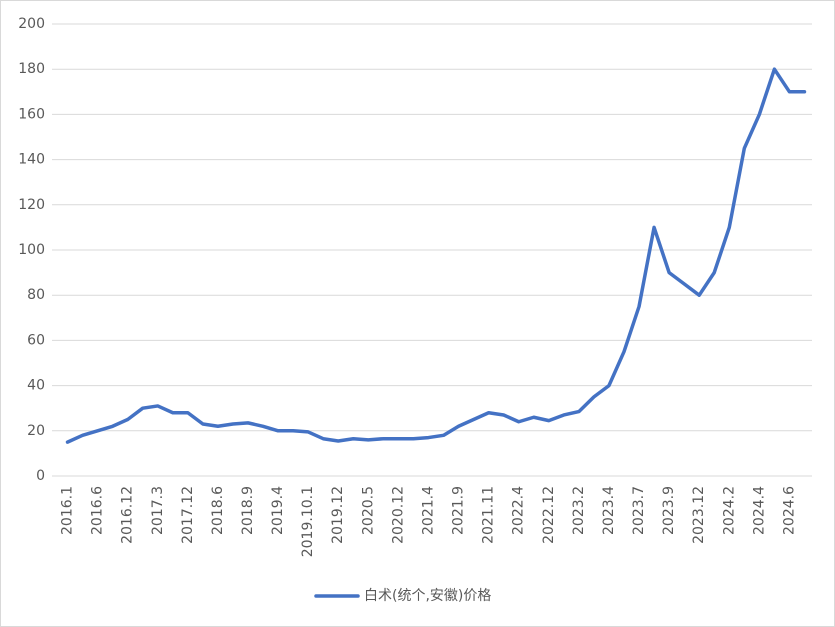 The width and height of the screenshot is (835, 627). I want to click on x-tick-label: 2023.12, so click(699, 515).